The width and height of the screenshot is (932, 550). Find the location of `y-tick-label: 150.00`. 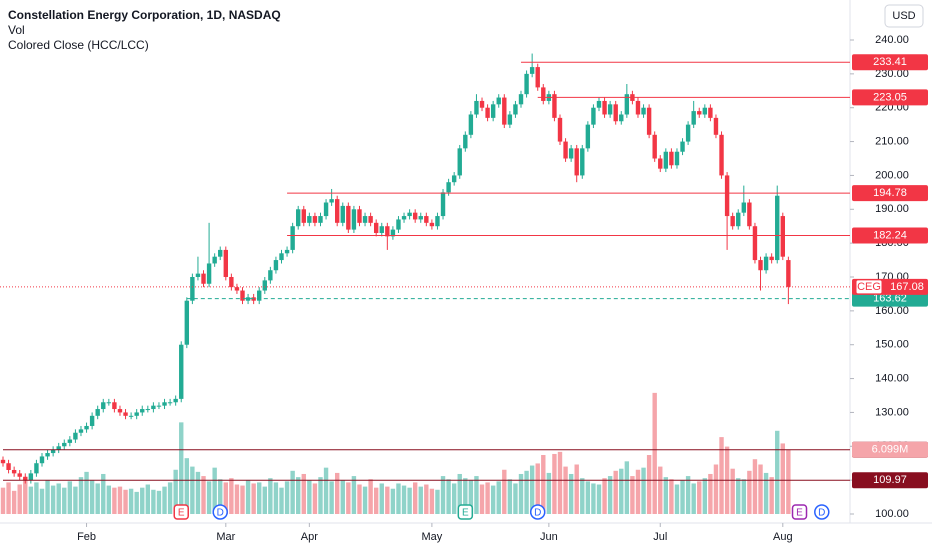

y-tick-label: 150.00 is located at coordinates (892, 345).